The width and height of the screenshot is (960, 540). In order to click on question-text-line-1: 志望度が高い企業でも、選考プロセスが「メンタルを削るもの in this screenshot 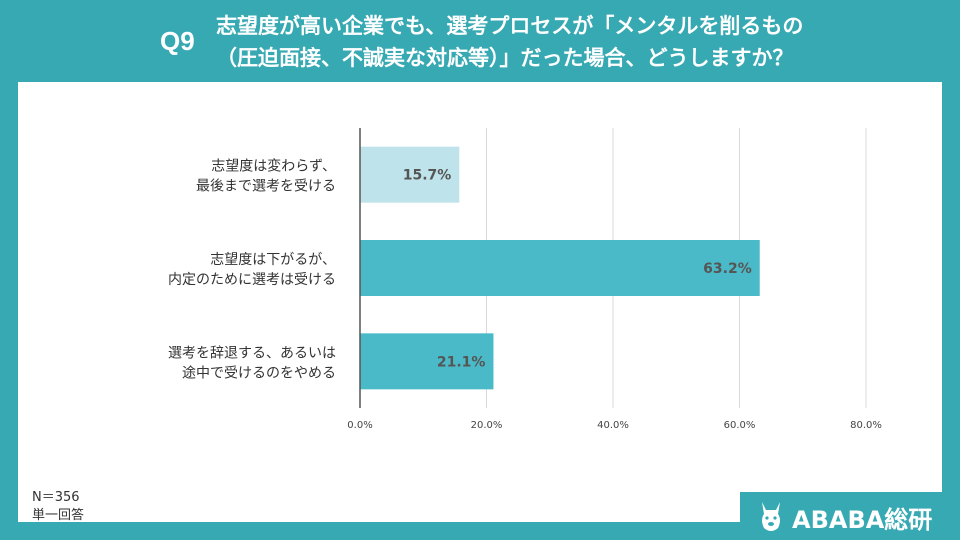, I will do `click(510, 26)`.